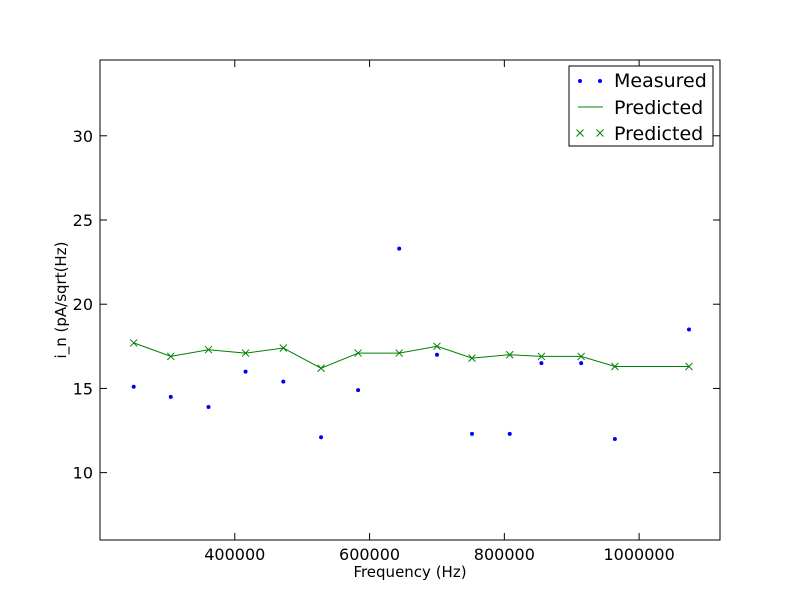 The image size is (800, 600). I want to click on x-axis-label: Frequency (Hz), so click(409, 572).